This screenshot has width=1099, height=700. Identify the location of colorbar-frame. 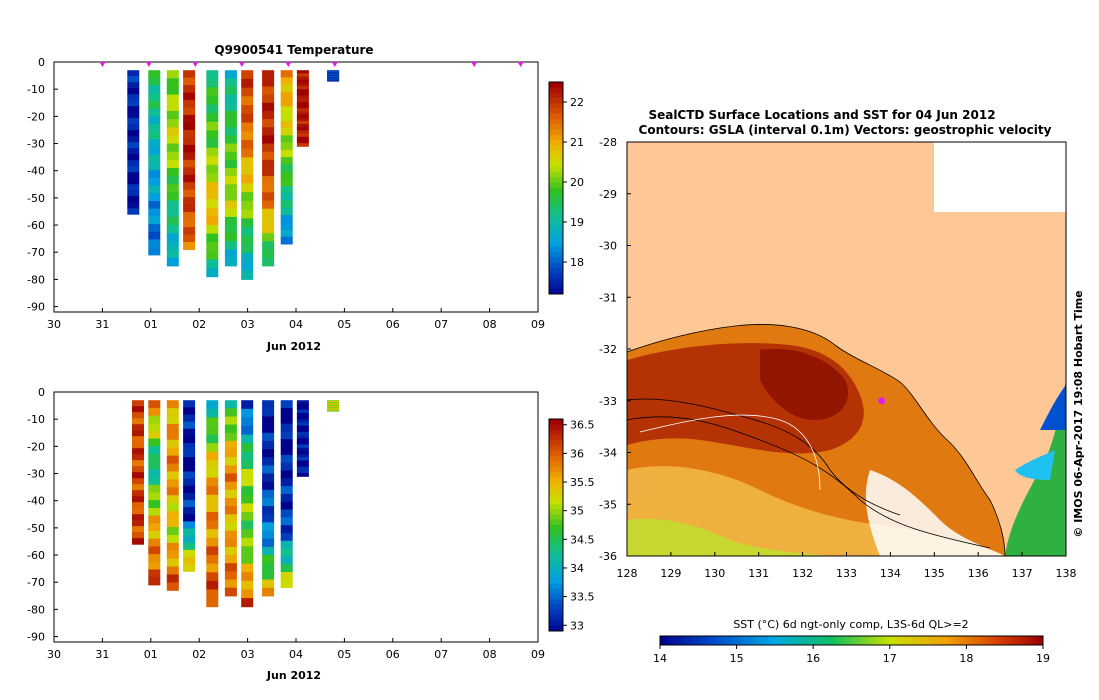
(556, 525).